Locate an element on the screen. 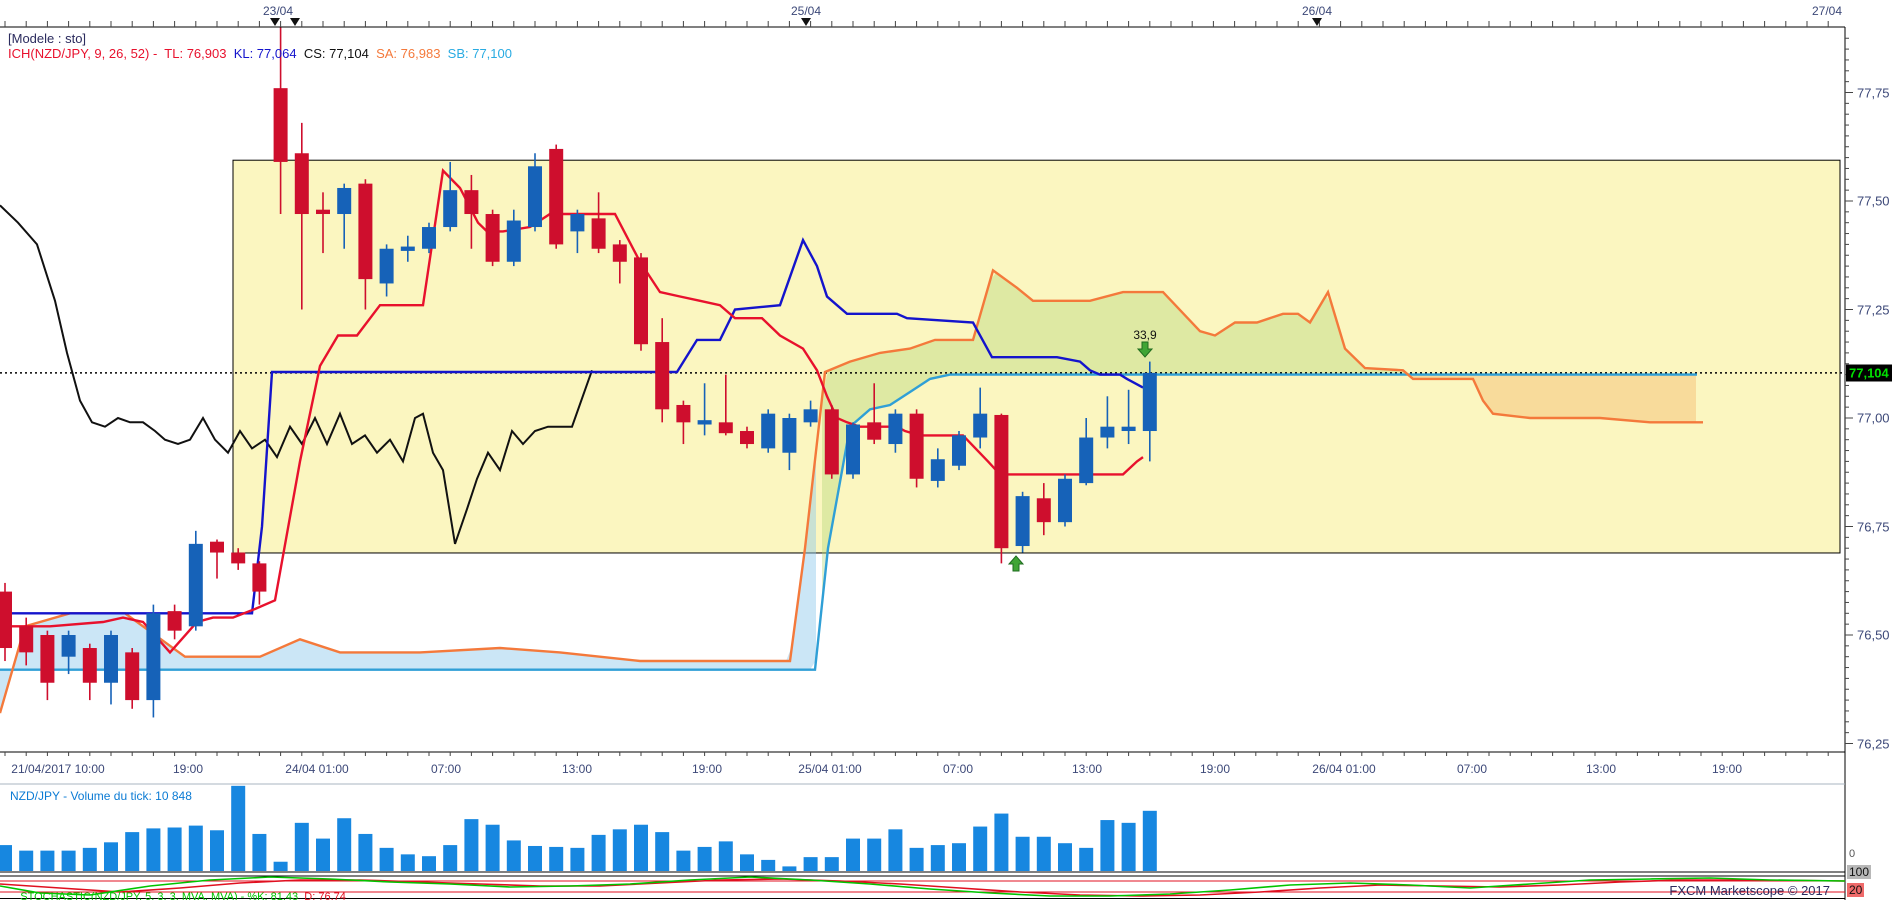 The image size is (1903, 900). stochastic-pane is located at coordinates (923, 887).